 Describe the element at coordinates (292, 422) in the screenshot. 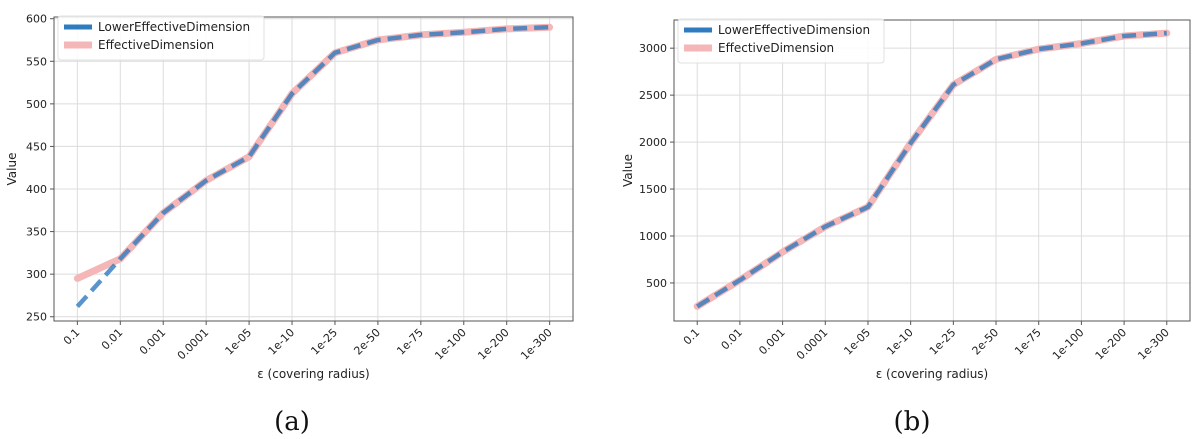

I see `panel-caption: (a)` at that location.